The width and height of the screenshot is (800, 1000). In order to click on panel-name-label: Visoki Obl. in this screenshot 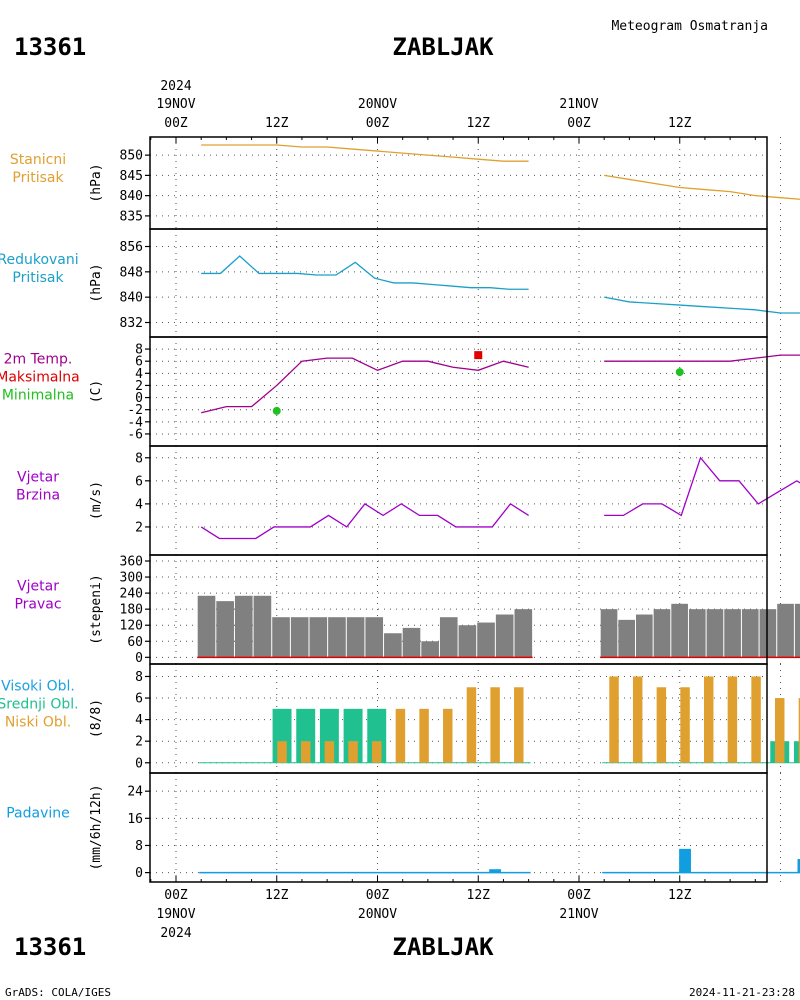, I will do `click(38, 687)`.